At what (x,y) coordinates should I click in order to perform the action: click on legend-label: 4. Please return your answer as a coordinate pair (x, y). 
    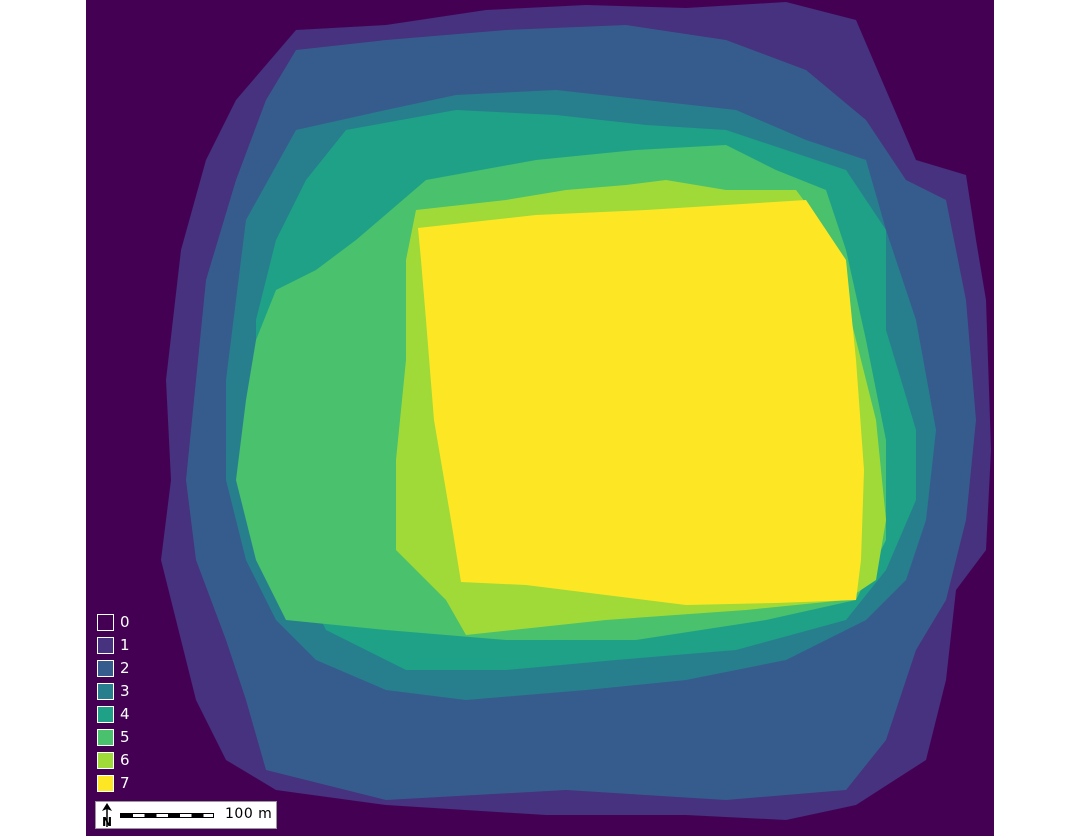
    Looking at the image, I should click on (125, 714).